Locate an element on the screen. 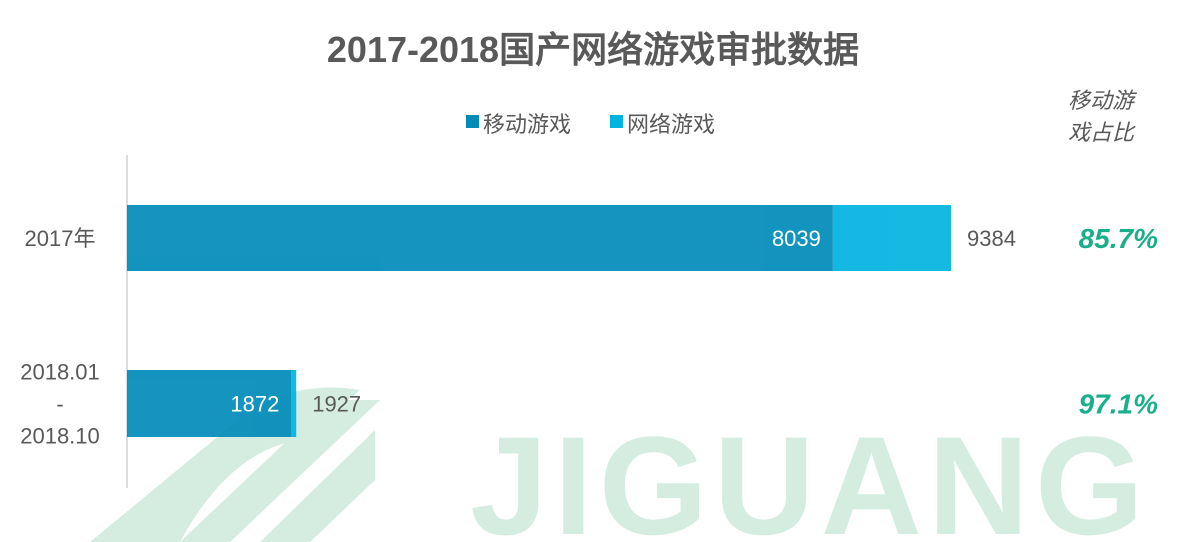 The width and height of the screenshot is (1187, 542). share-header-line1: 移动游 is located at coordinates (1103, 100).